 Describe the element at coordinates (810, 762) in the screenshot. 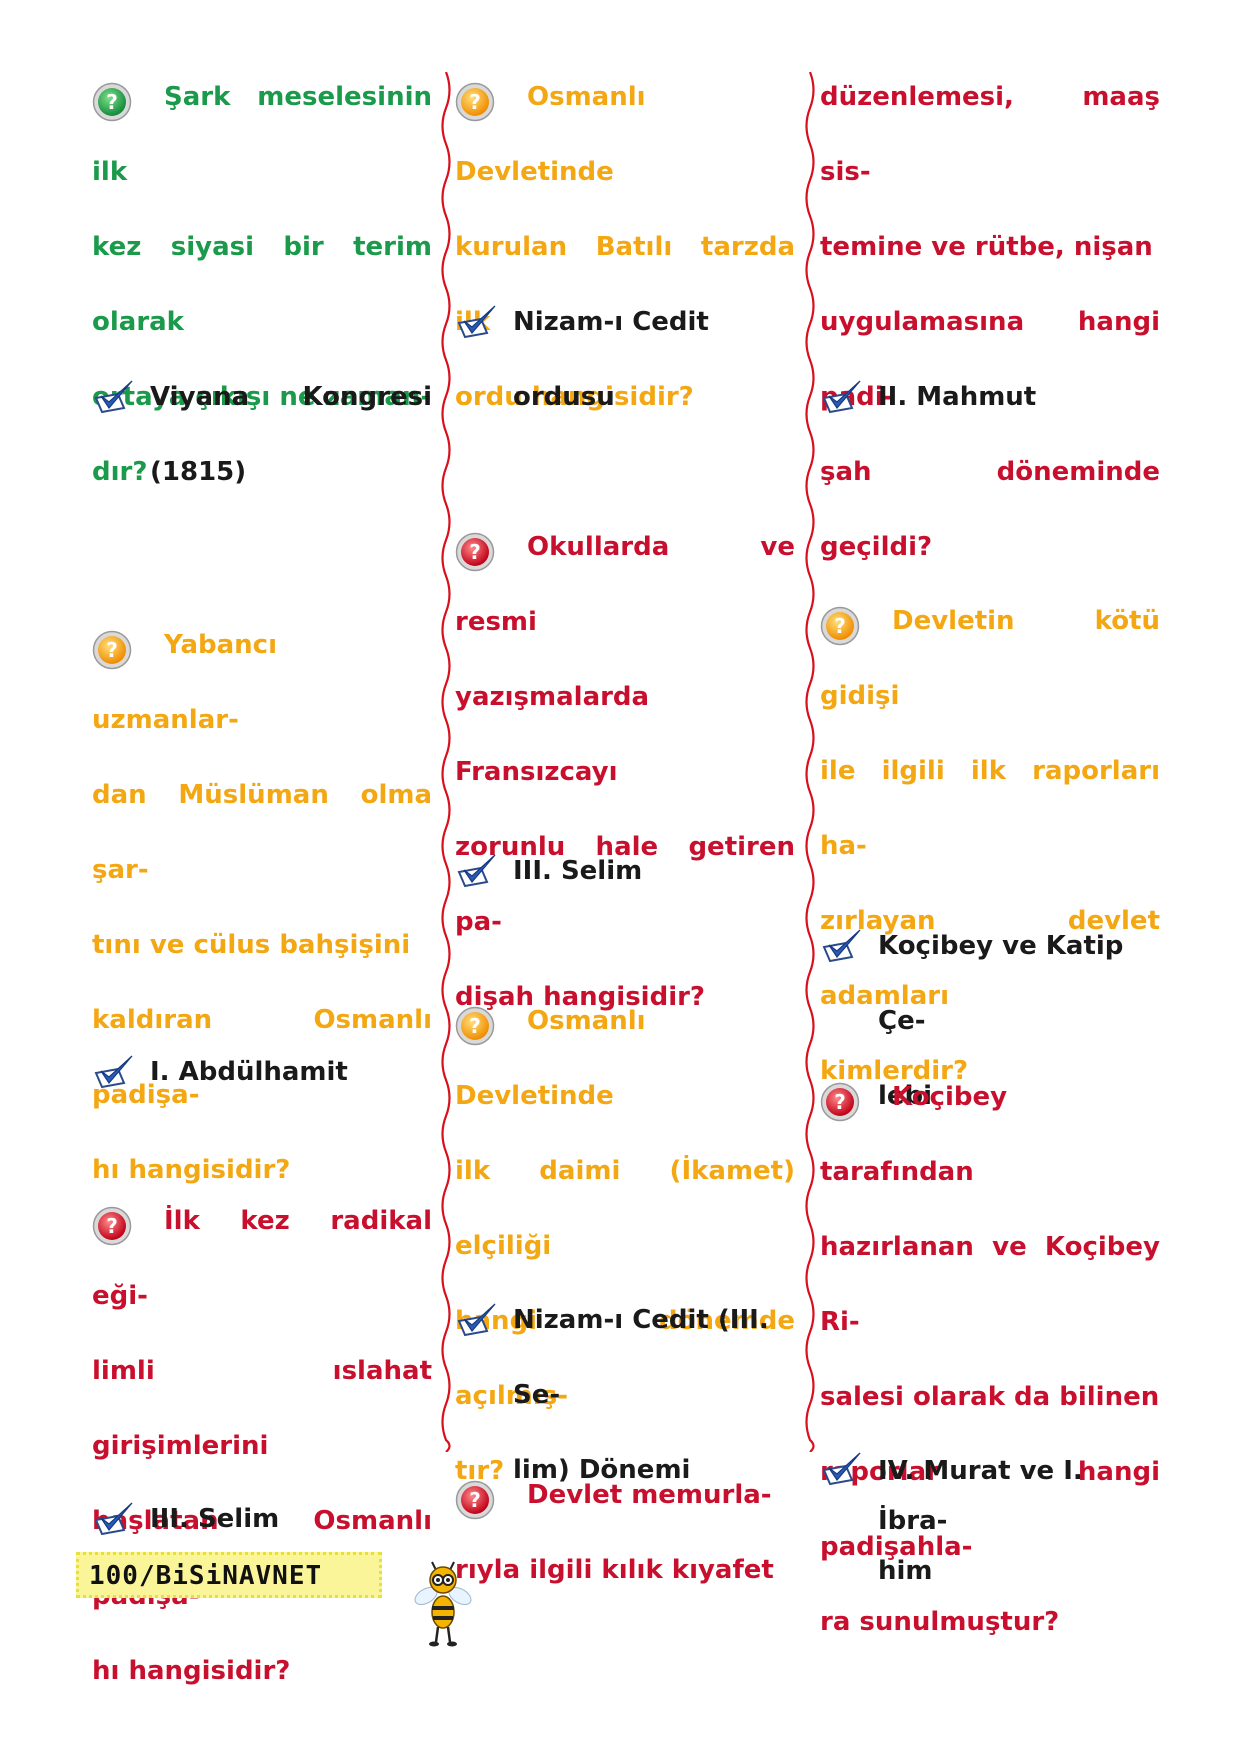

I see `wavy-divider-right` at that location.